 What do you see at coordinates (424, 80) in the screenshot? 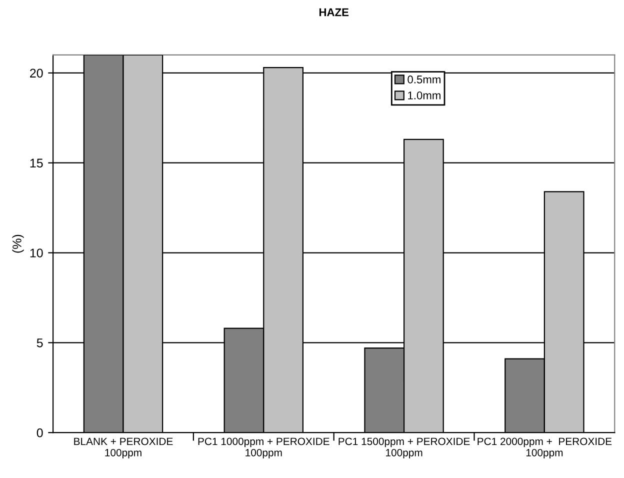
I see `legend-label: 0.5mm` at bounding box center [424, 80].